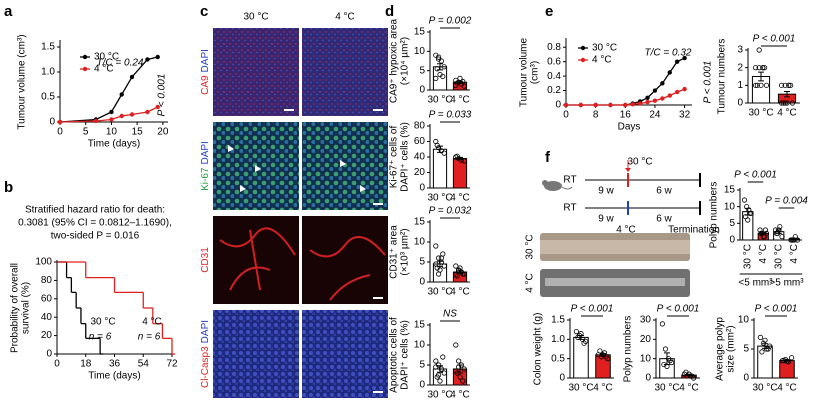  I want to click on y-axis-label: survival (%), so click(26, 308).